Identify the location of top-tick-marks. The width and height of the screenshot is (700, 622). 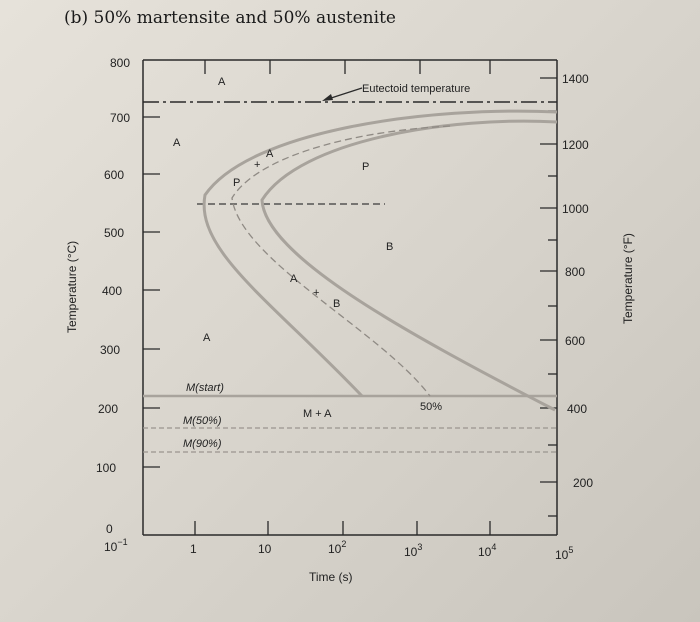
(347, 67).